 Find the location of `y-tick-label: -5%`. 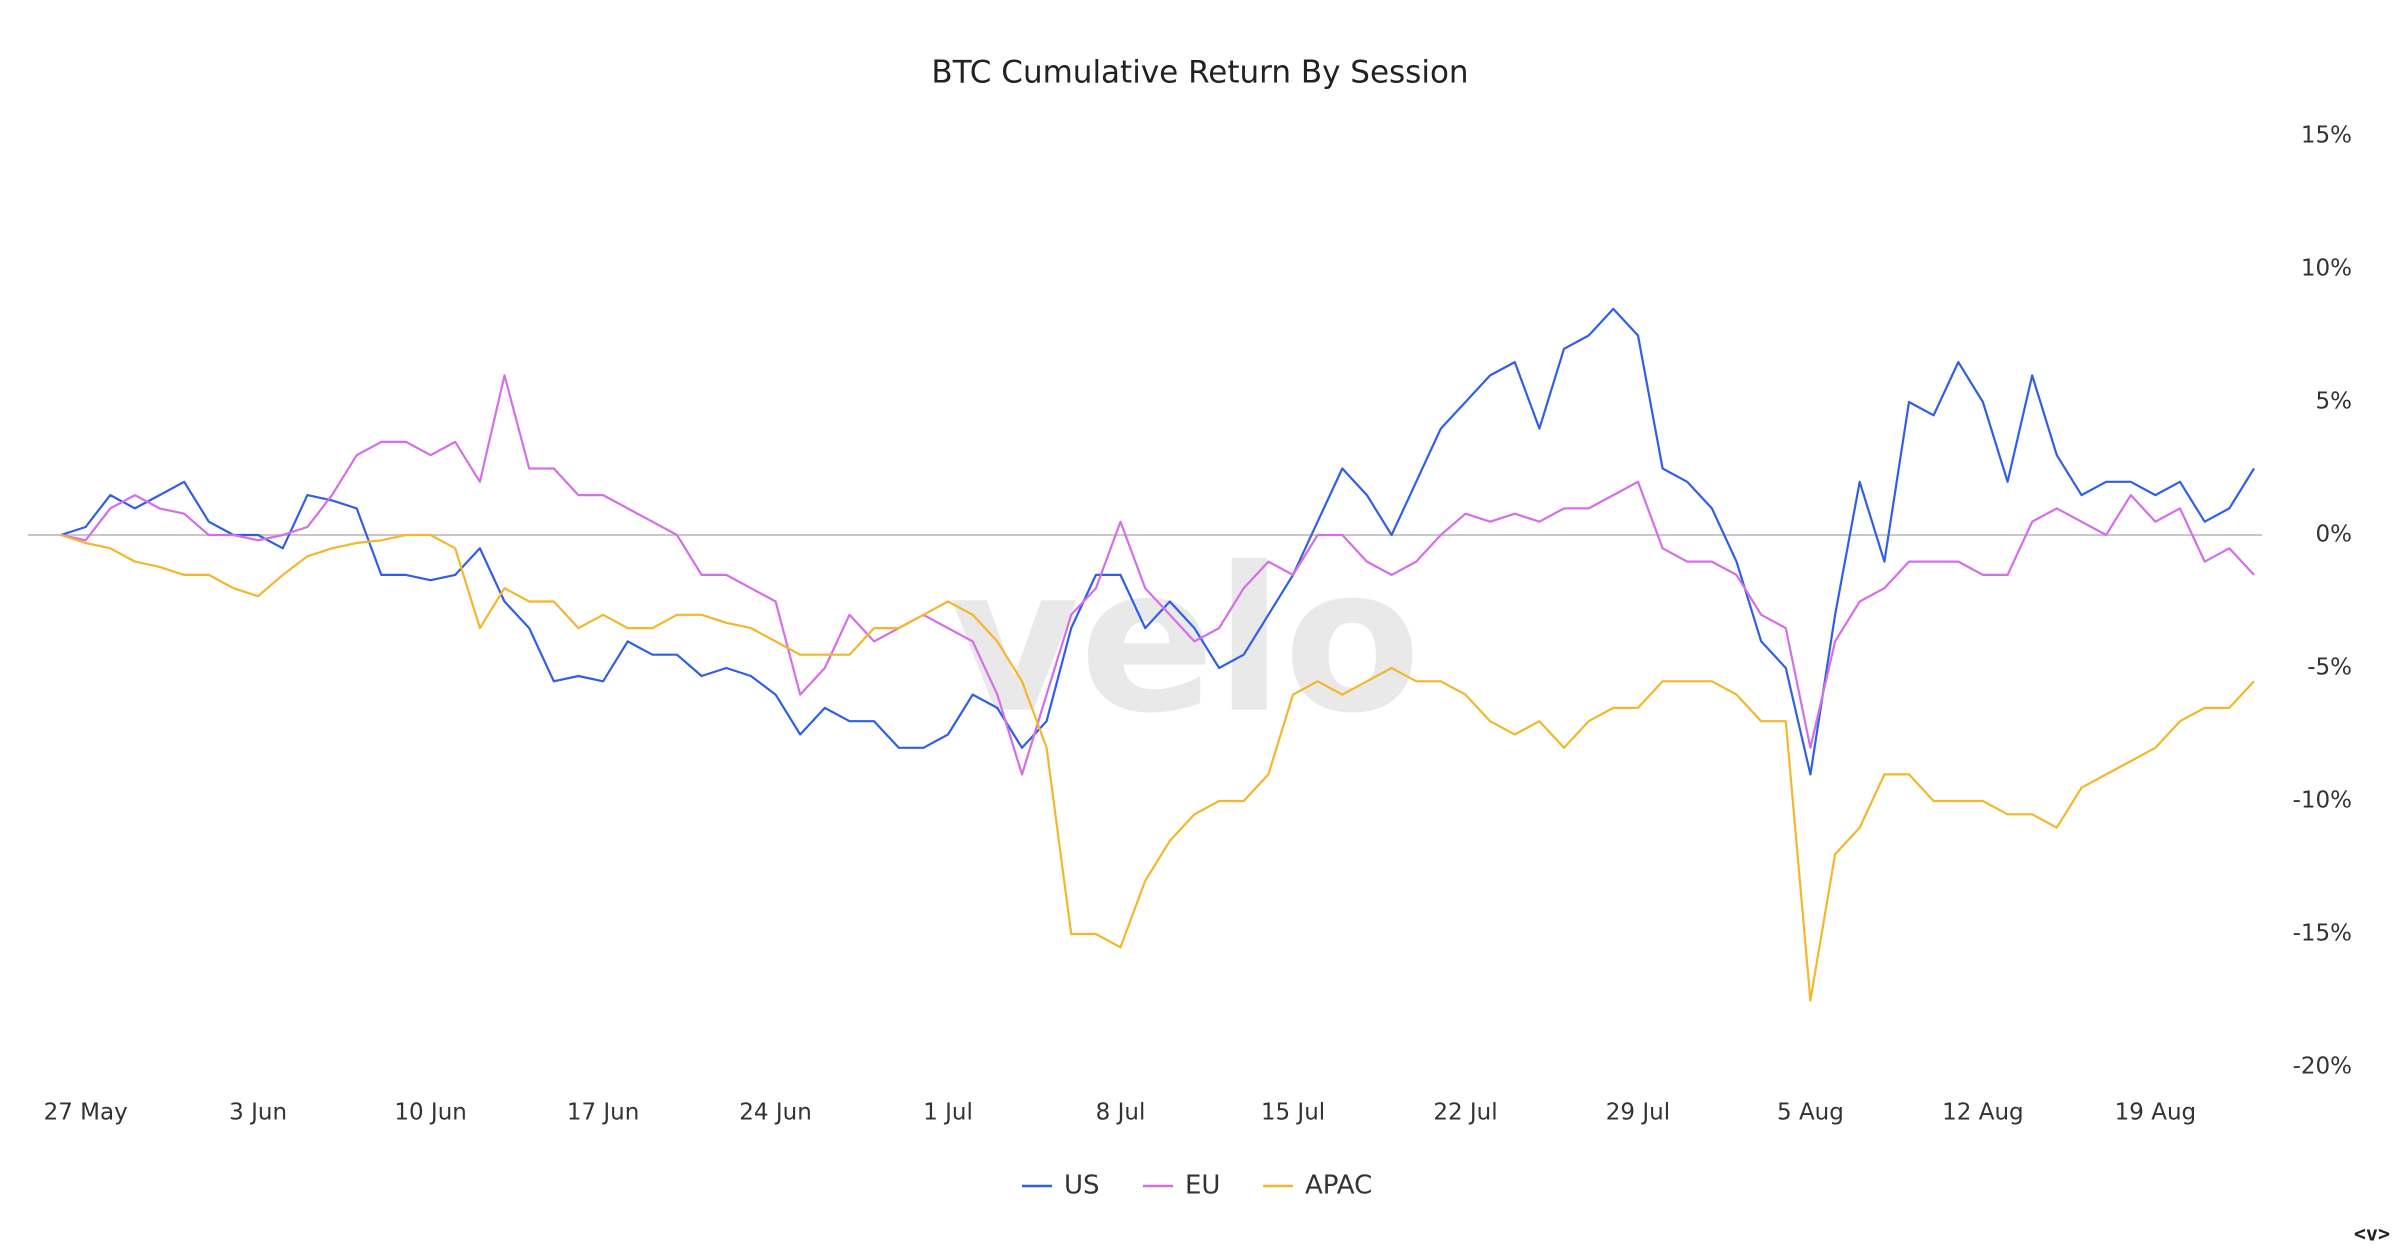

y-tick-label: -5% is located at coordinates (2329, 668).